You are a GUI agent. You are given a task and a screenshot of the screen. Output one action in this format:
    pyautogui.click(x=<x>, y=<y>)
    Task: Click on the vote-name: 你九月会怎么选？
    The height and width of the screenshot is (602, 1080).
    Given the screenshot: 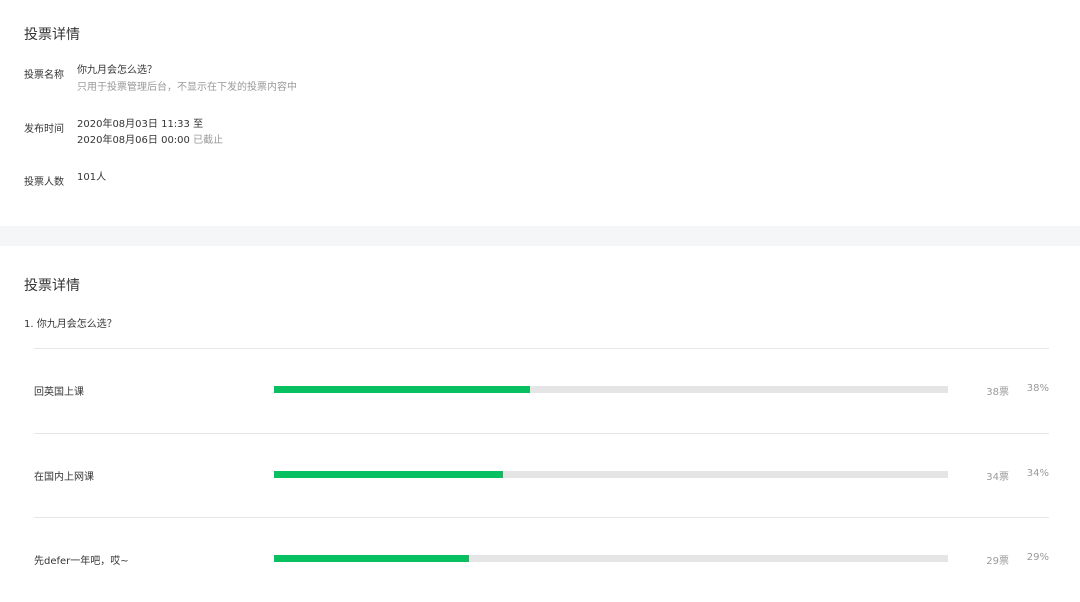 What is the action you would take?
    pyautogui.click(x=117, y=70)
    